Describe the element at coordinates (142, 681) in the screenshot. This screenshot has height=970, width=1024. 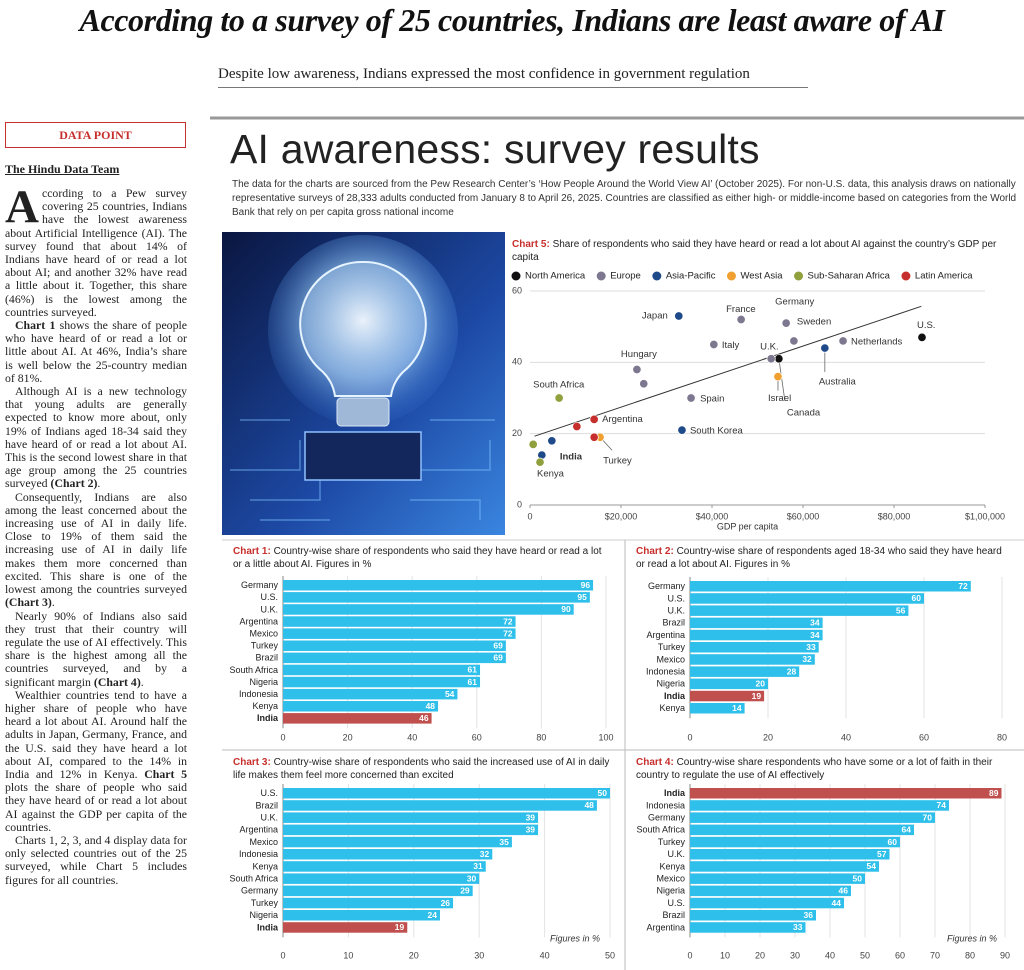
I see `text-run: .` at that location.